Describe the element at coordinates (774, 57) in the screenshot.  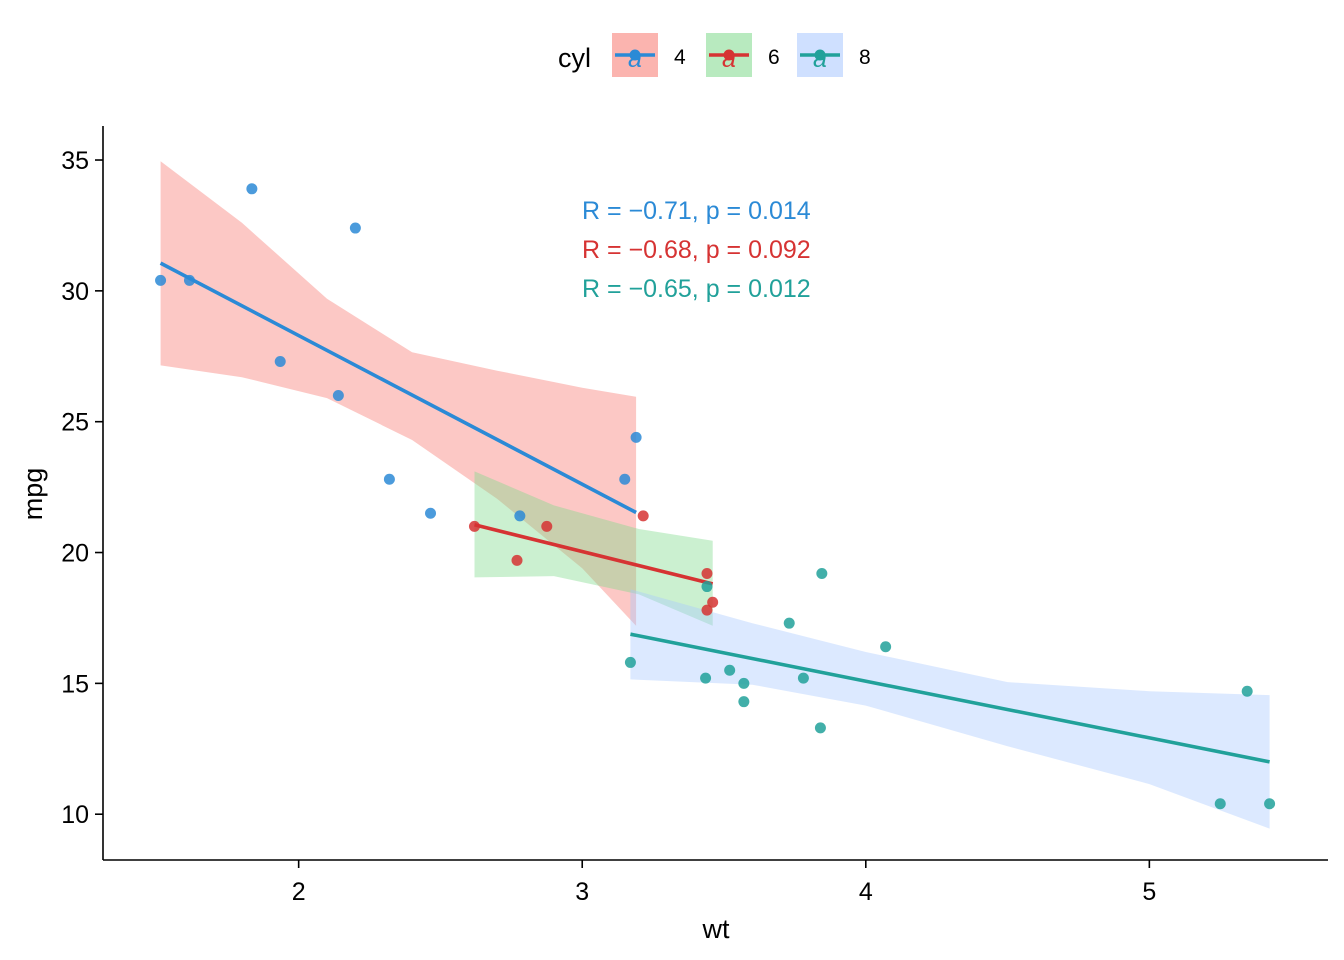
I see `legend-label: 6` at that location.